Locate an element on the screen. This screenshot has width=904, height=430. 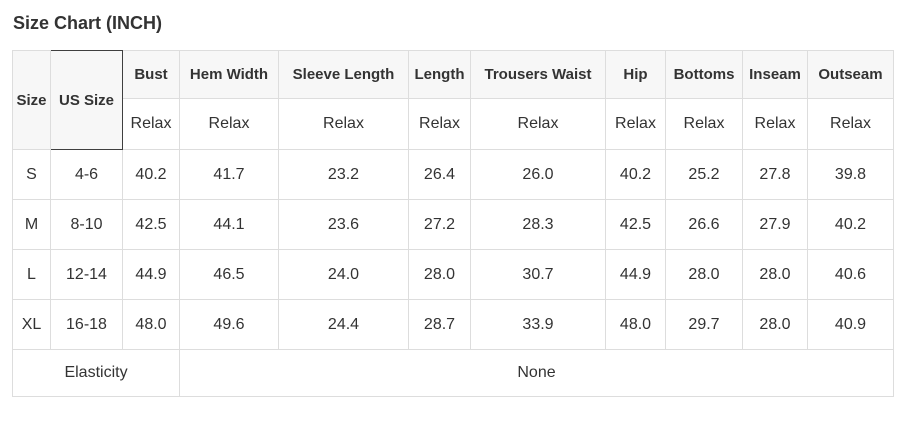
measurement-cell: 33.9 is located at coordinates (538, 324).